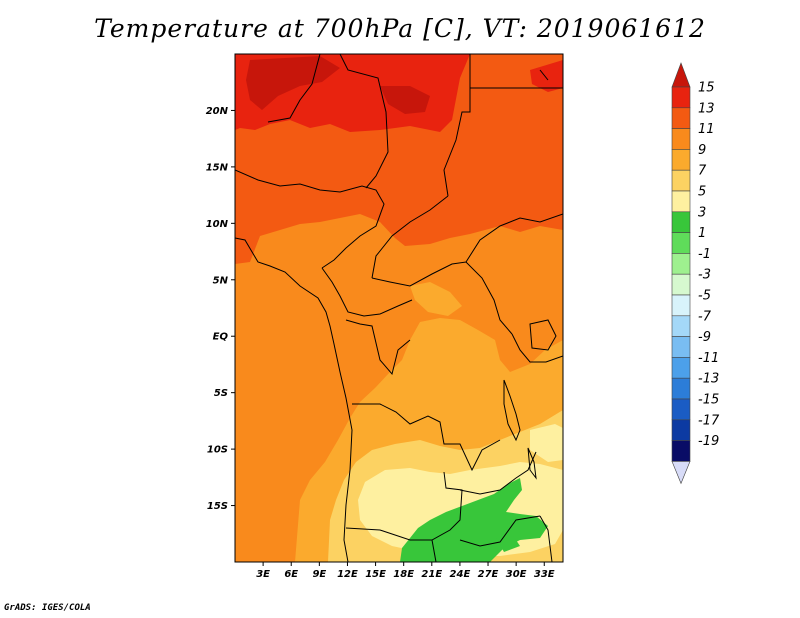  What do you see at coordinates (488, 574) in the screenshot?
I see `lon-tick-label: 27E` at bounding box center [488, 574].